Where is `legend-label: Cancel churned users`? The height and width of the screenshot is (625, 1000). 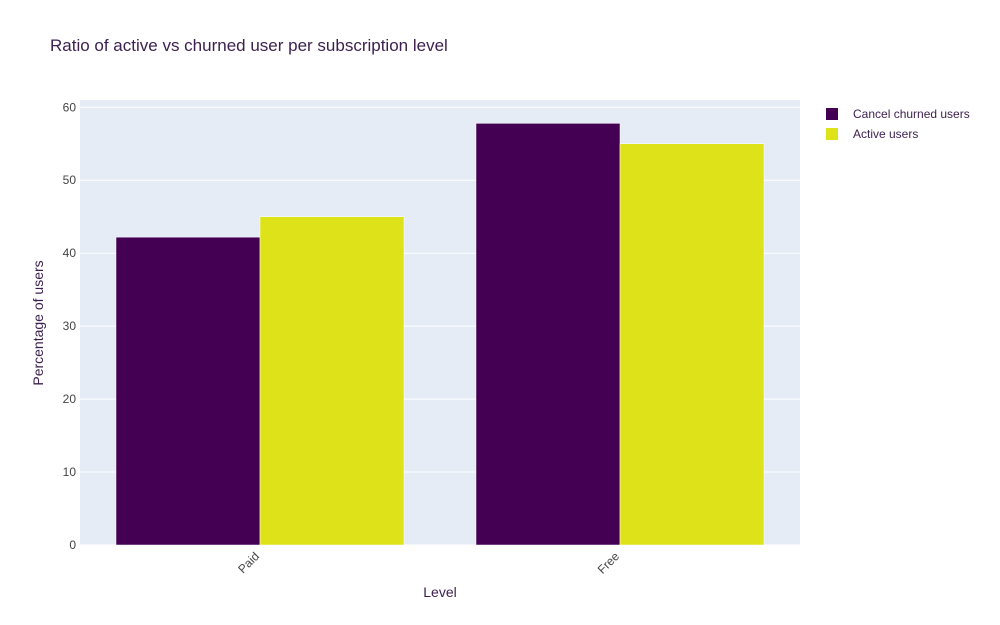 legend-label: Cancel churned users is located at coordinates (911, 114).